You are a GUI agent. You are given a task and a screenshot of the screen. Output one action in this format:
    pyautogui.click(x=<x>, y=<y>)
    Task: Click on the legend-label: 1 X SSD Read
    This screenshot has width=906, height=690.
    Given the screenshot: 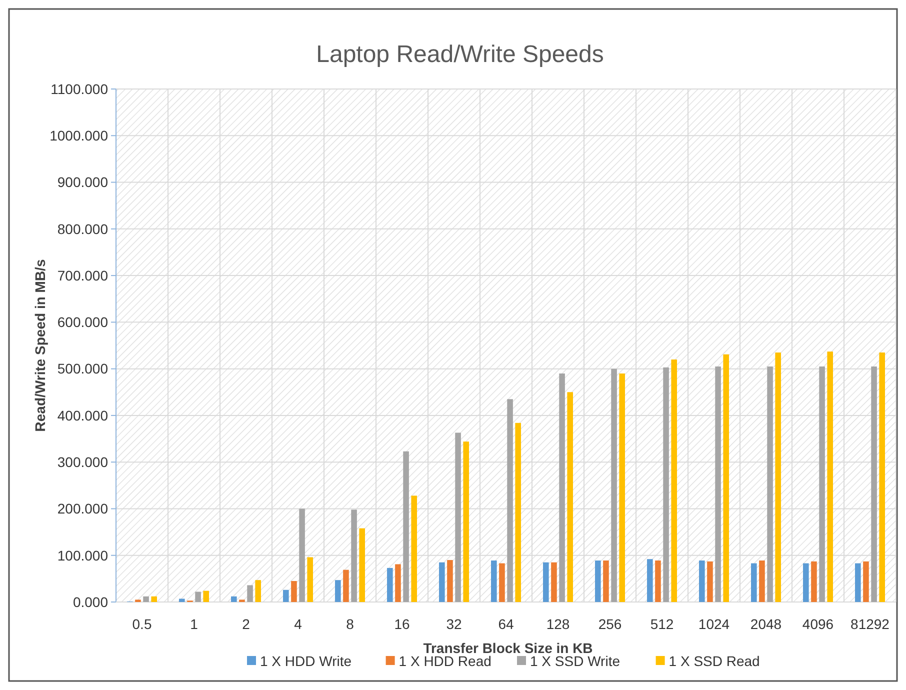 What is the action you would take?
    pyautogui.click(x=714, y=661)
    